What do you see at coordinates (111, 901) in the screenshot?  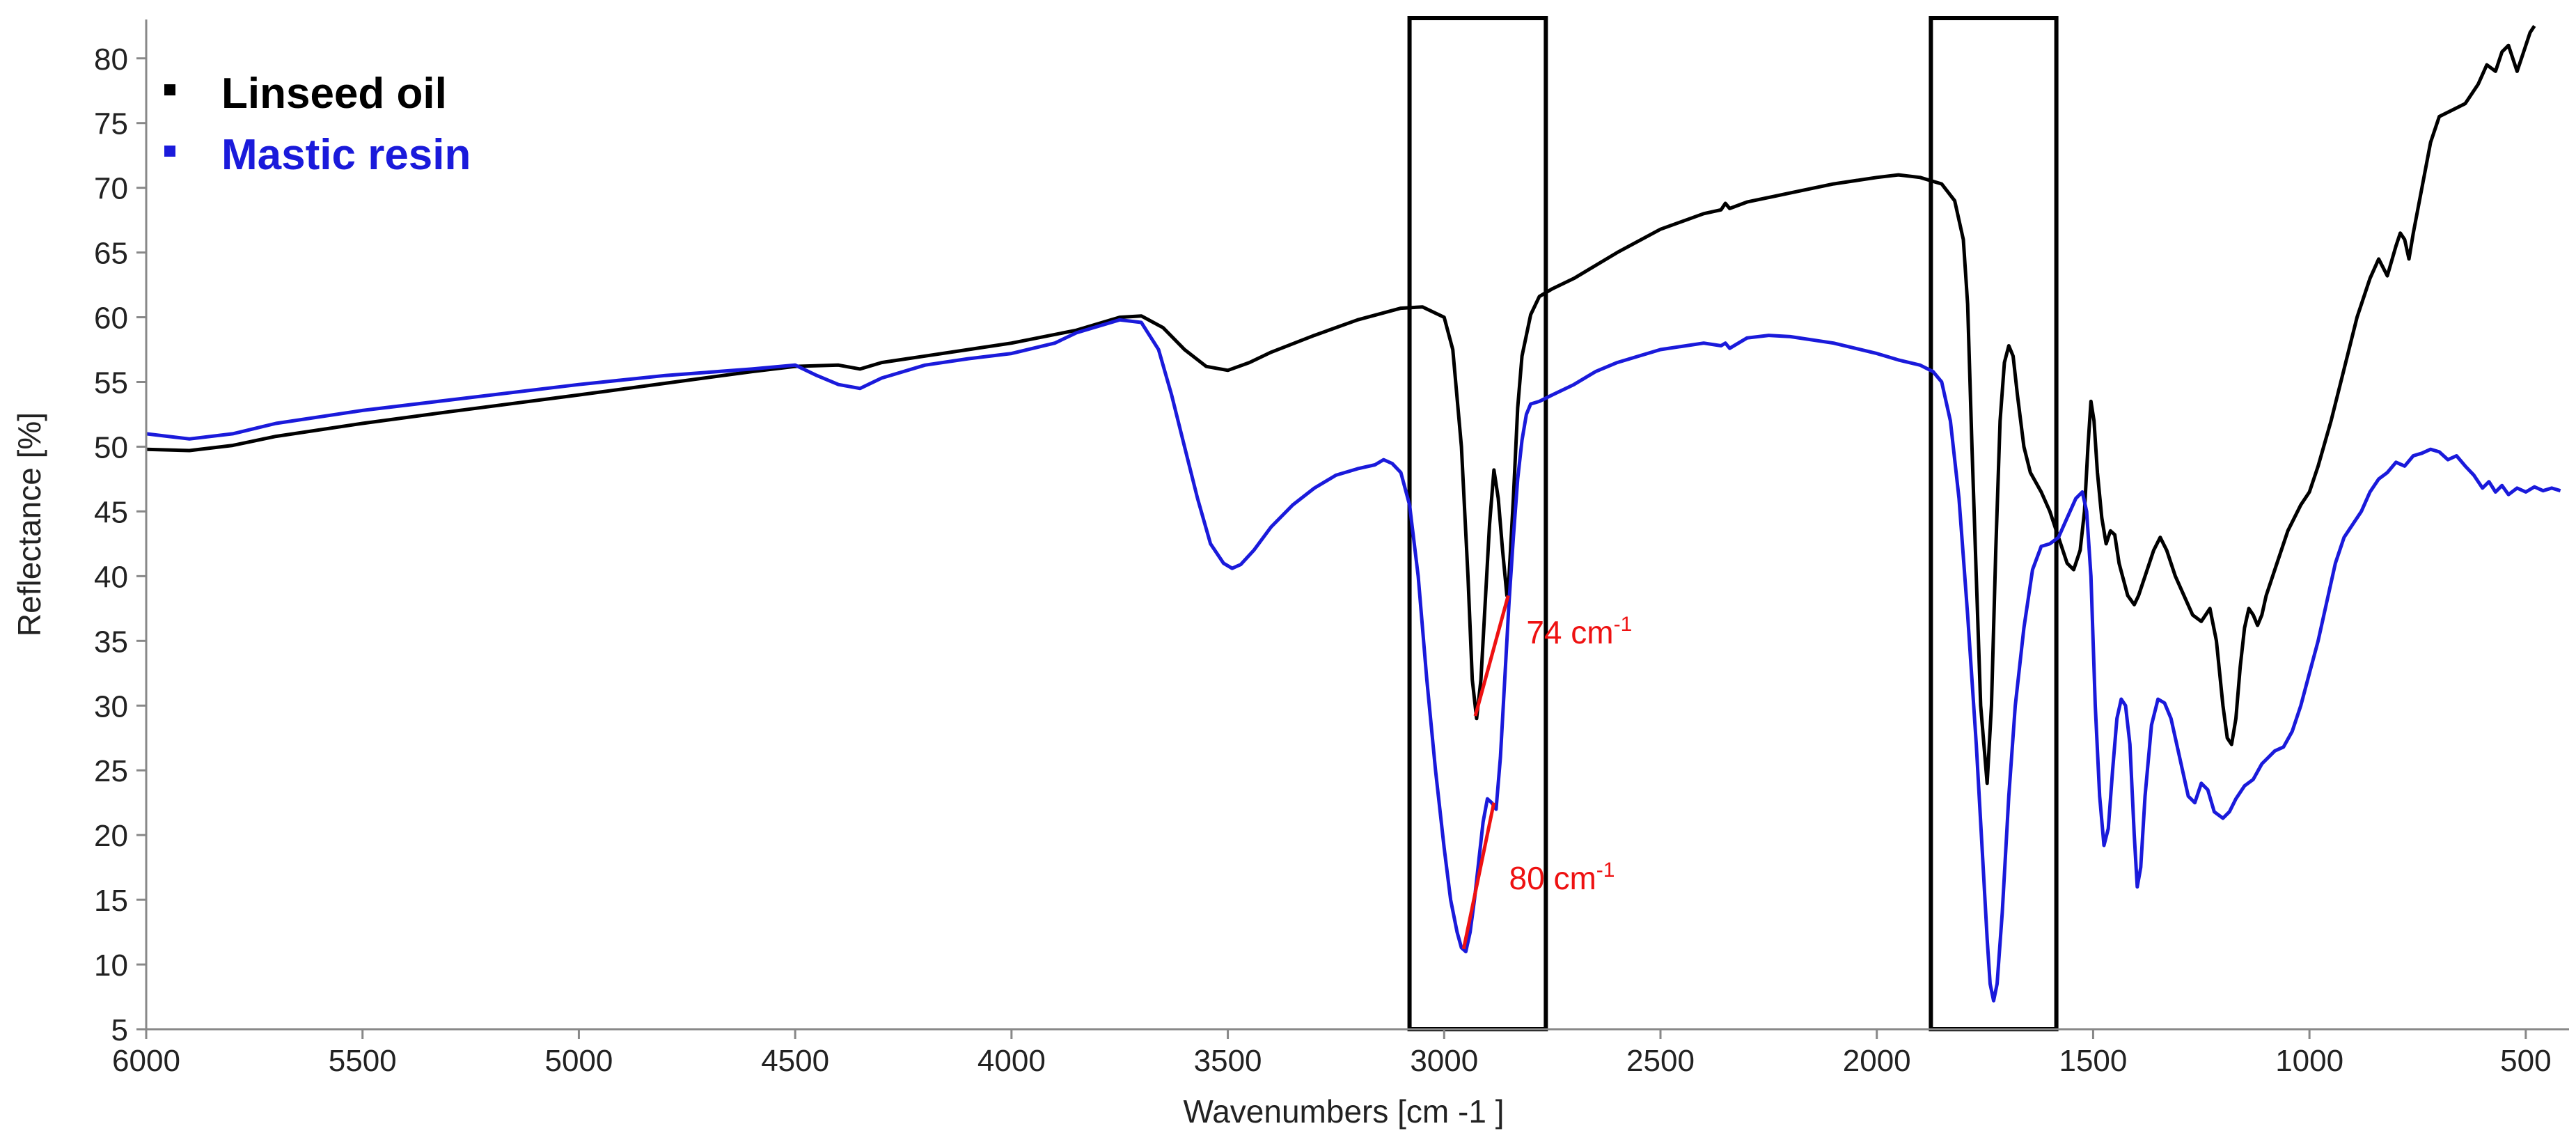 I see `y-tick-label: 15` at bounding box center [111, 901].